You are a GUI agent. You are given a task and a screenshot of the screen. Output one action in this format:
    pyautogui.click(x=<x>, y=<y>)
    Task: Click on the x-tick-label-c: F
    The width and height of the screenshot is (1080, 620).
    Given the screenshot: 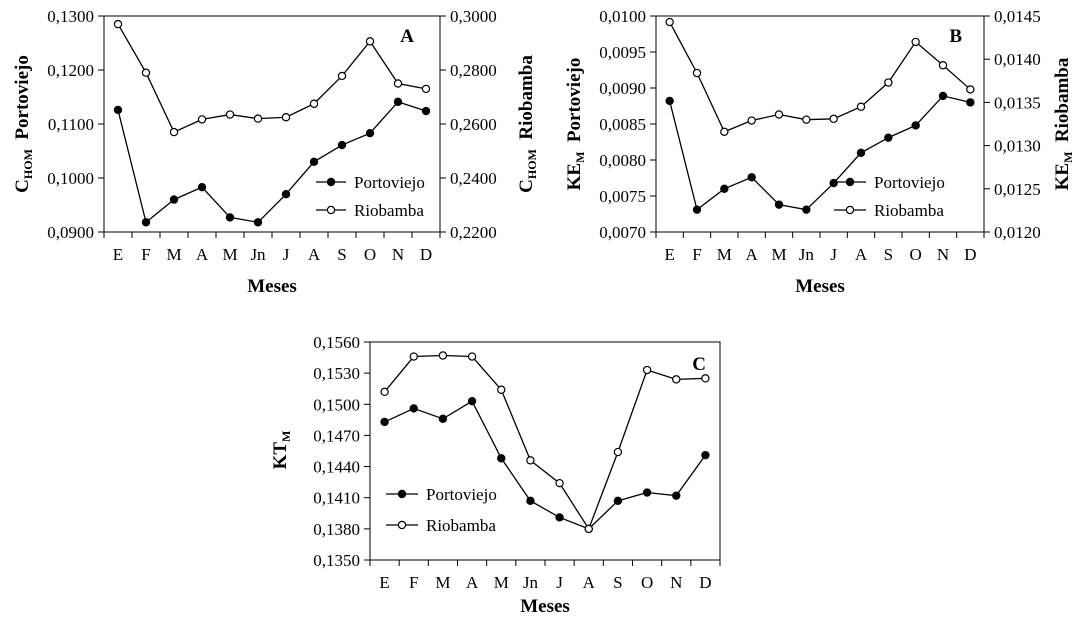 What is the action you would take?
    pyautogui.click(x=413, y=582)
    